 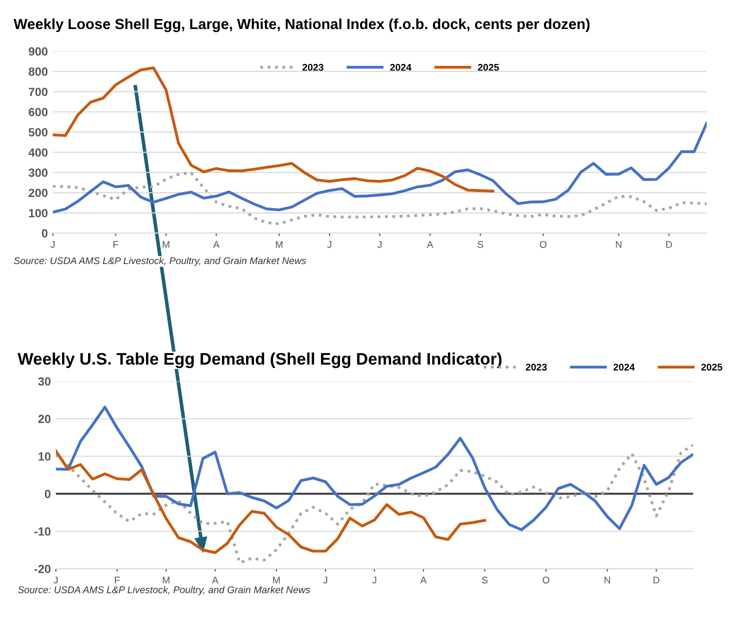 I want to click on y-tick-label: 400, so click(x=38, y=152).